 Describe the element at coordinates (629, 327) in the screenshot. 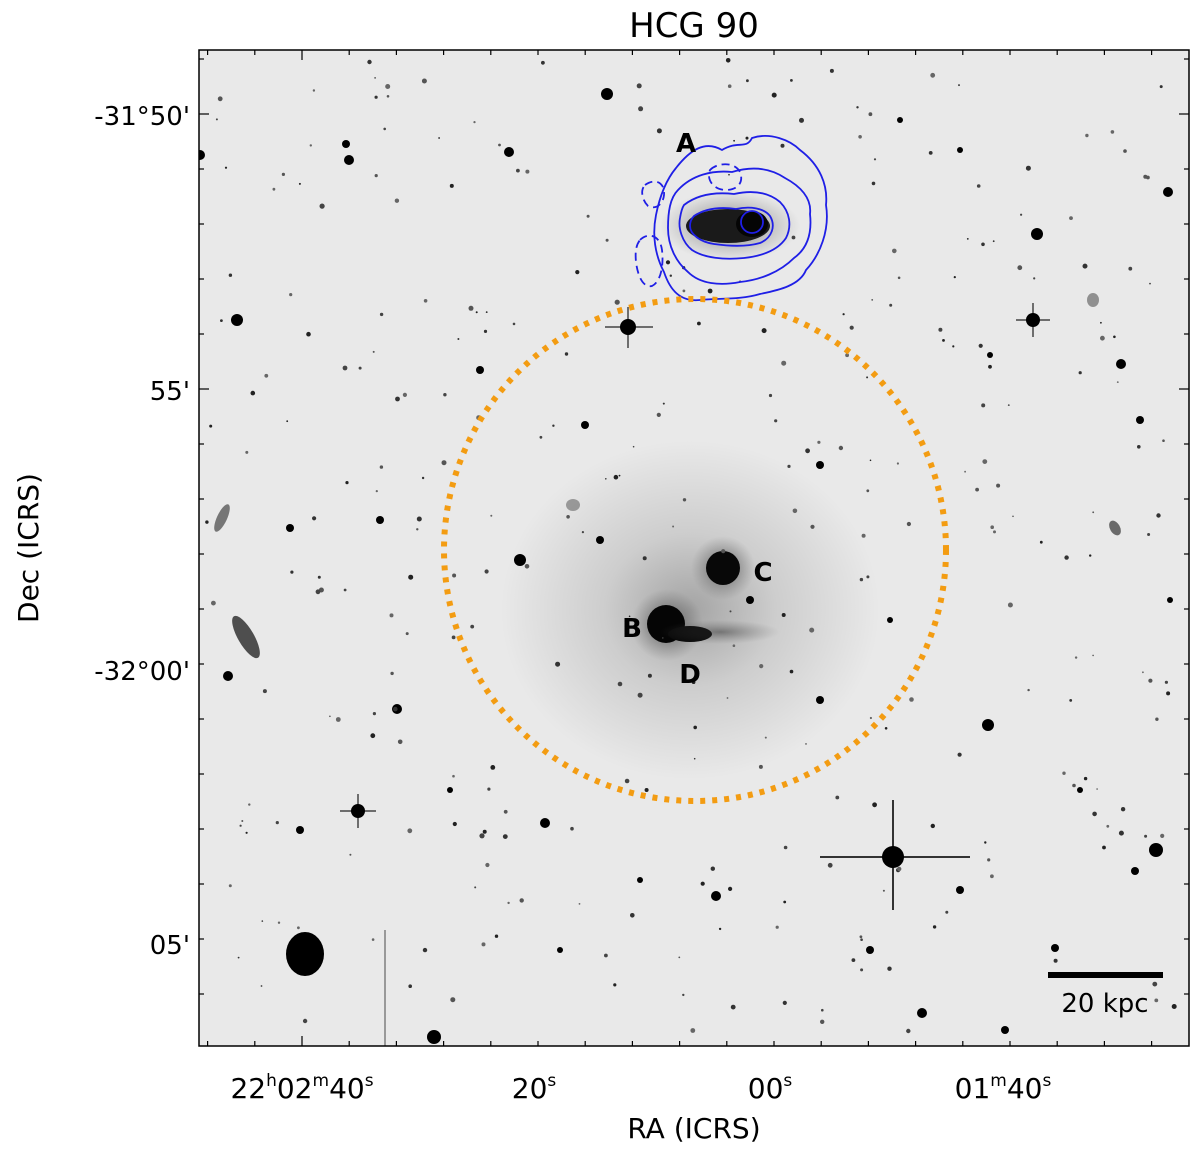

I see `bright-star` at that location.